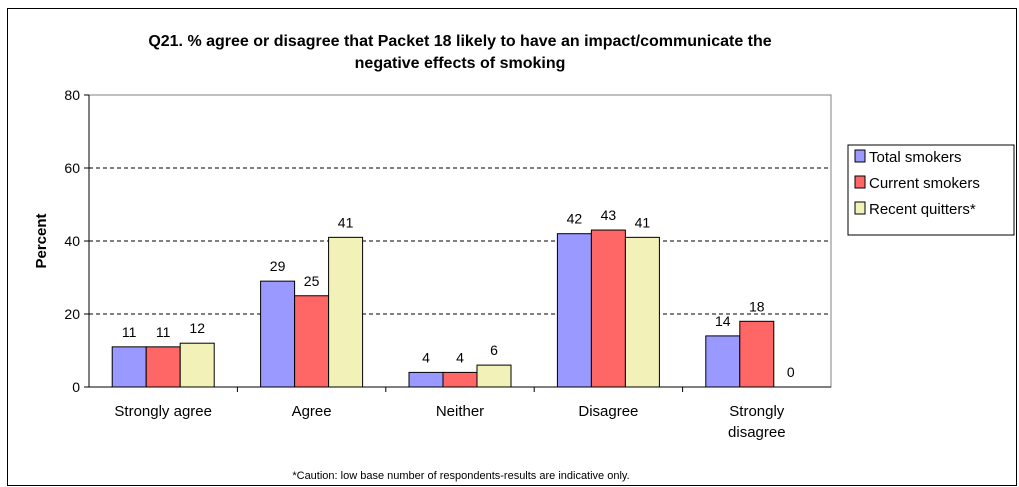  What do you see at coordinates (197, 328) in the screenshot?
I see `data-label: 12` at bounding box center [197, 328].